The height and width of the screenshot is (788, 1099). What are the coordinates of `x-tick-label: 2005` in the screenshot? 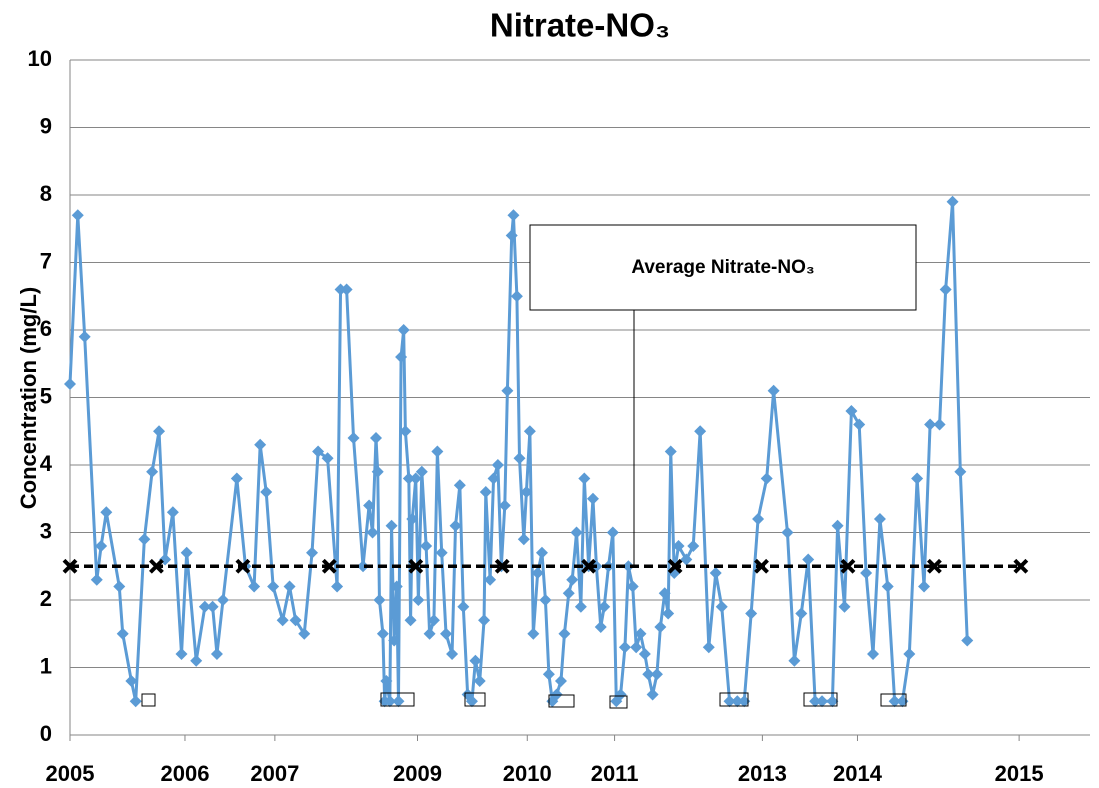 It's located at (70, 773).